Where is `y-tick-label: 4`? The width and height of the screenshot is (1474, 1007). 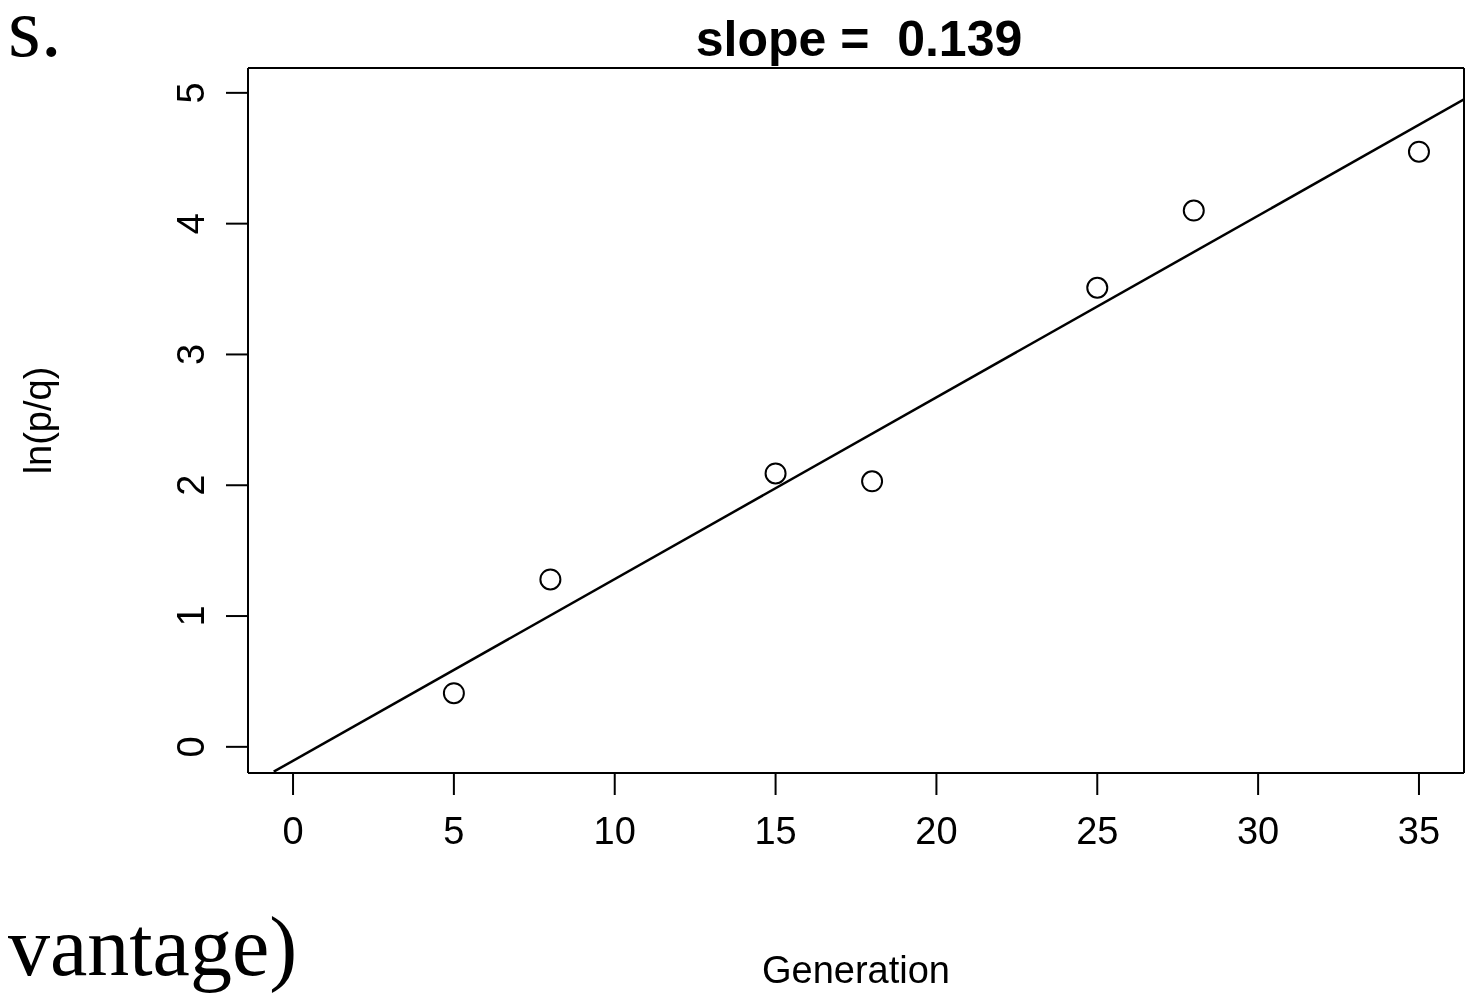 y-tick-label: 4 is located at coordinates (191, 224).